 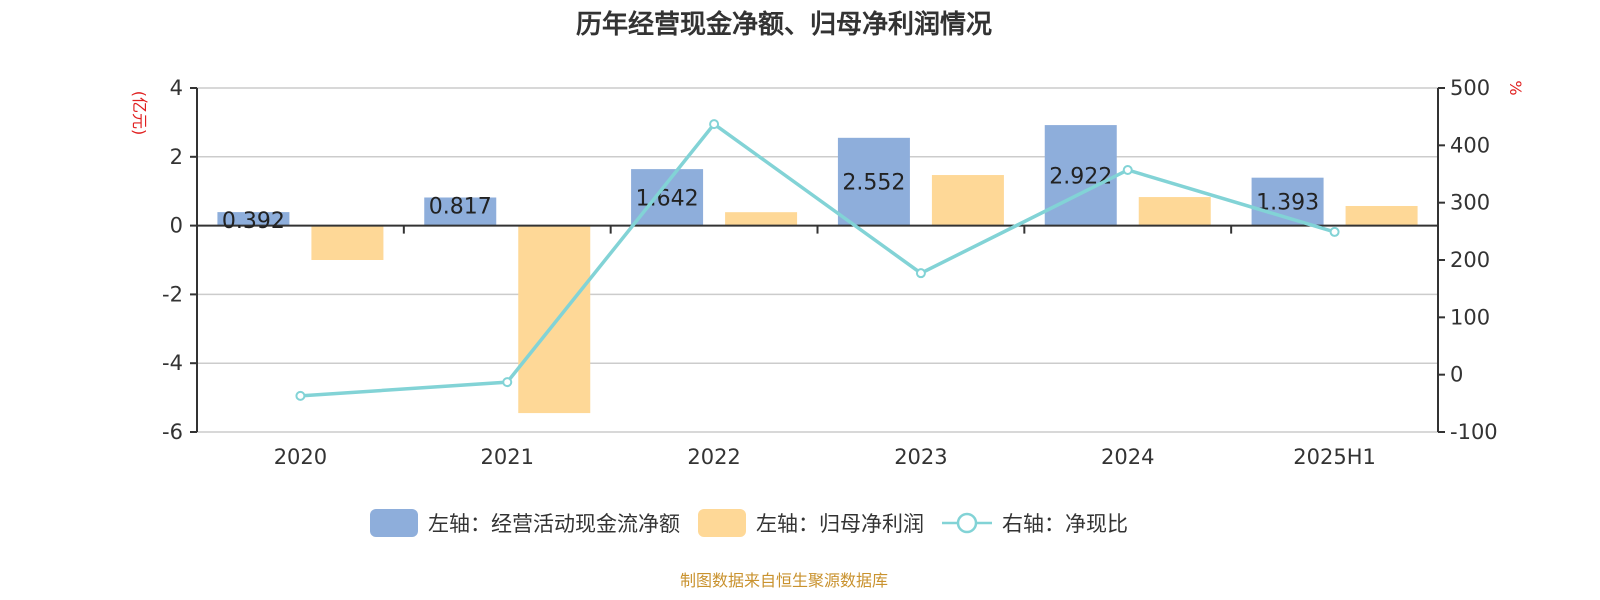 What do you see at coordinates (1470, 203) in the screenshot?
I see `right-tick-label: 300` at bounding box center [1470, 203].